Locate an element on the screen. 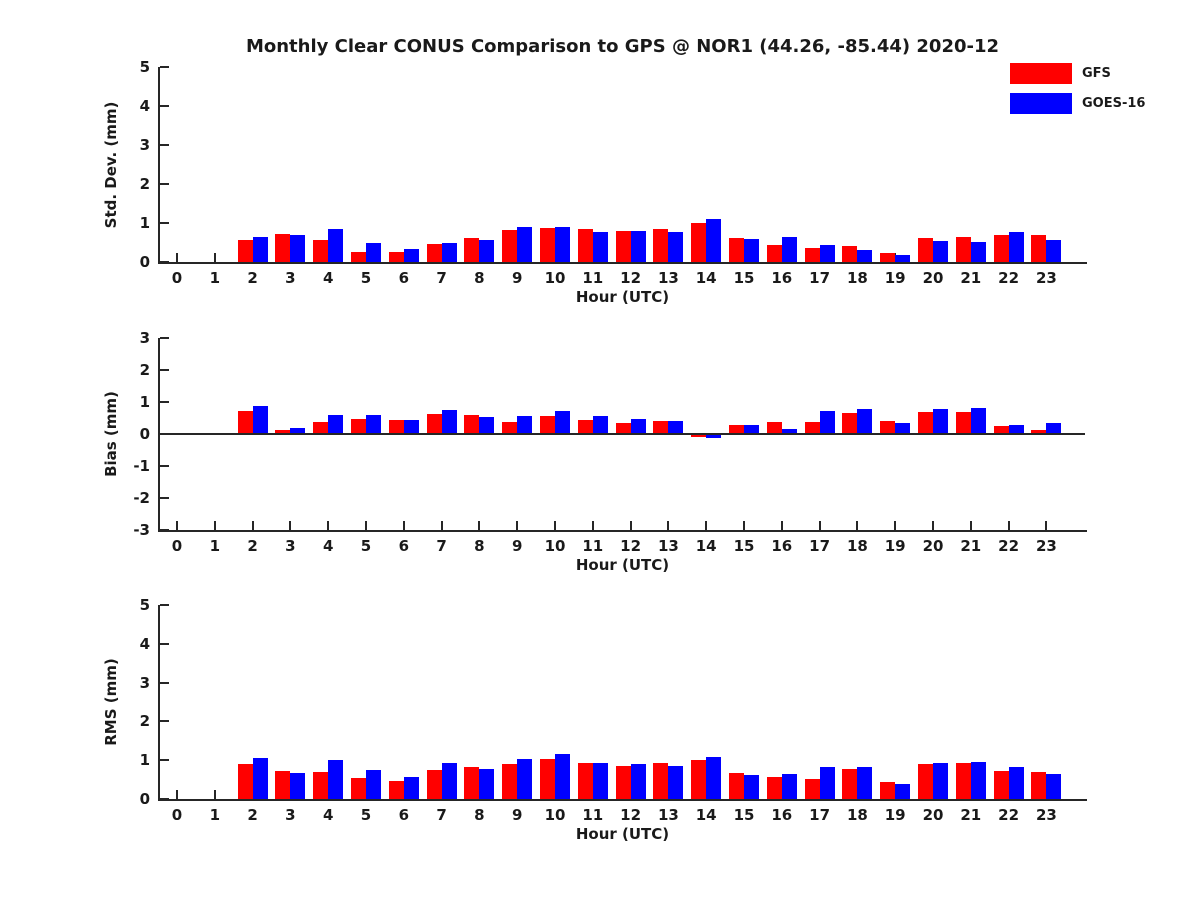  stddev-x-tick is located at coordinates (177, 257).